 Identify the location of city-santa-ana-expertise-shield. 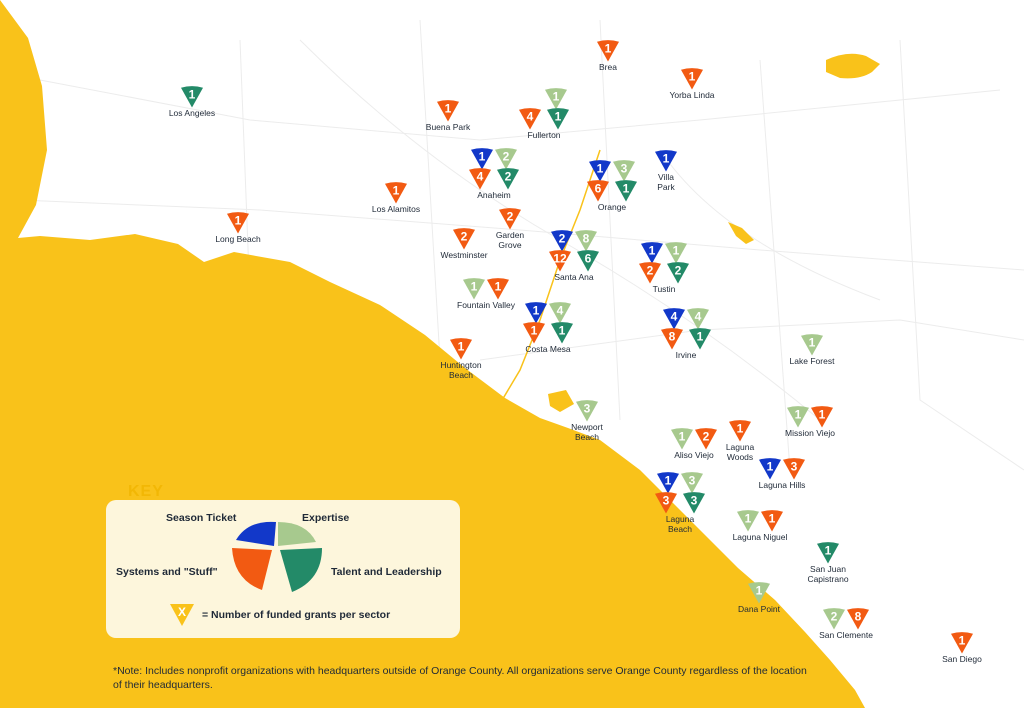
(586, 241).